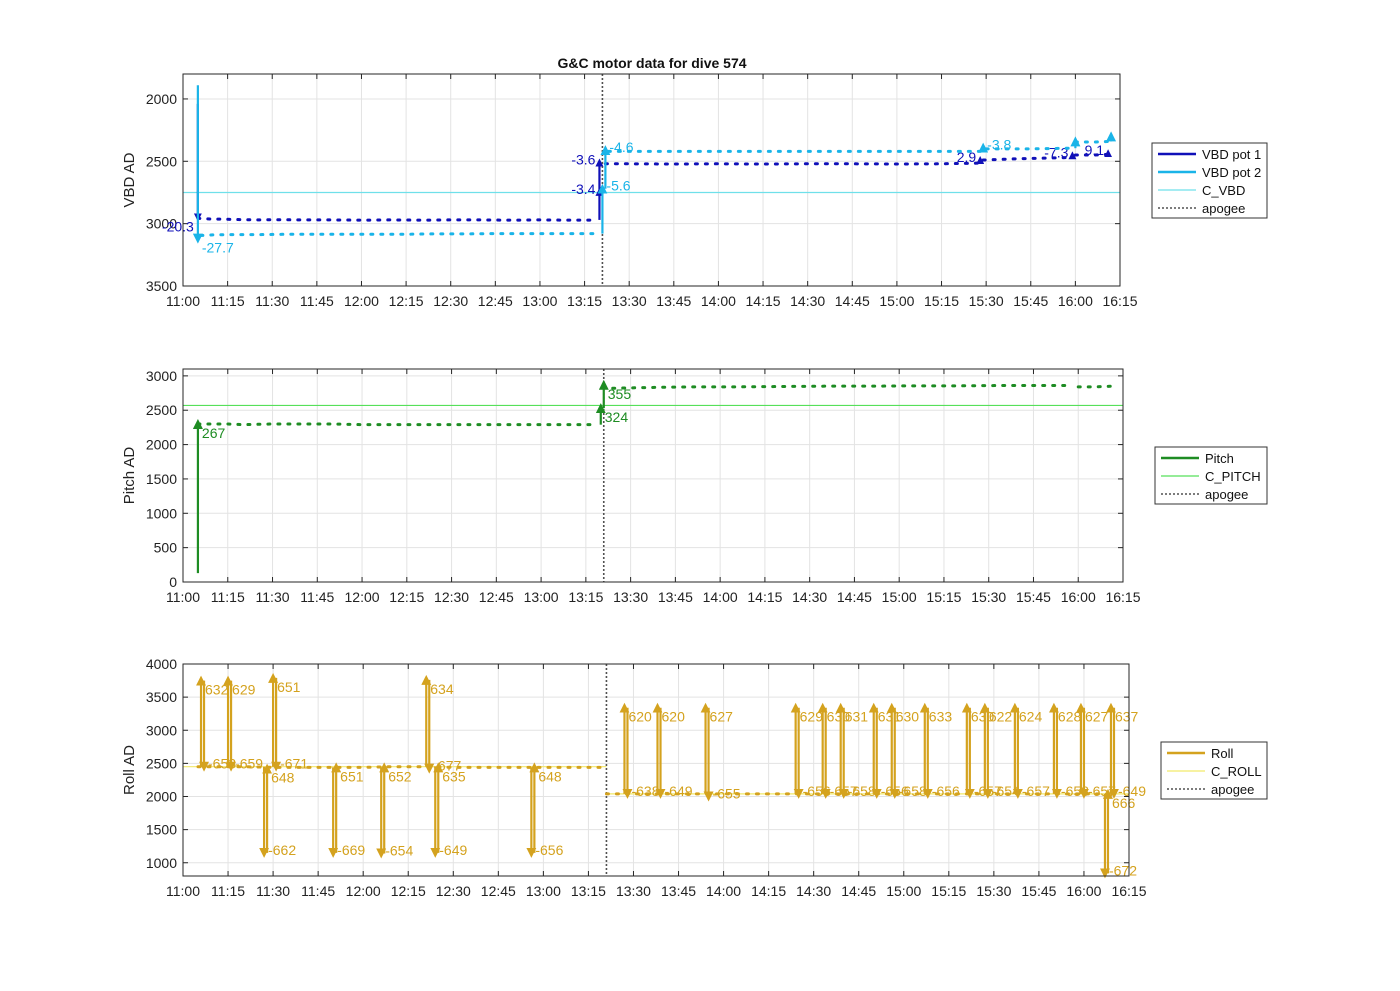 The image size is (1400, 991). Describe the element at coordinates (454, 776) in the screenshot. I see `data-label: 635` at that location.